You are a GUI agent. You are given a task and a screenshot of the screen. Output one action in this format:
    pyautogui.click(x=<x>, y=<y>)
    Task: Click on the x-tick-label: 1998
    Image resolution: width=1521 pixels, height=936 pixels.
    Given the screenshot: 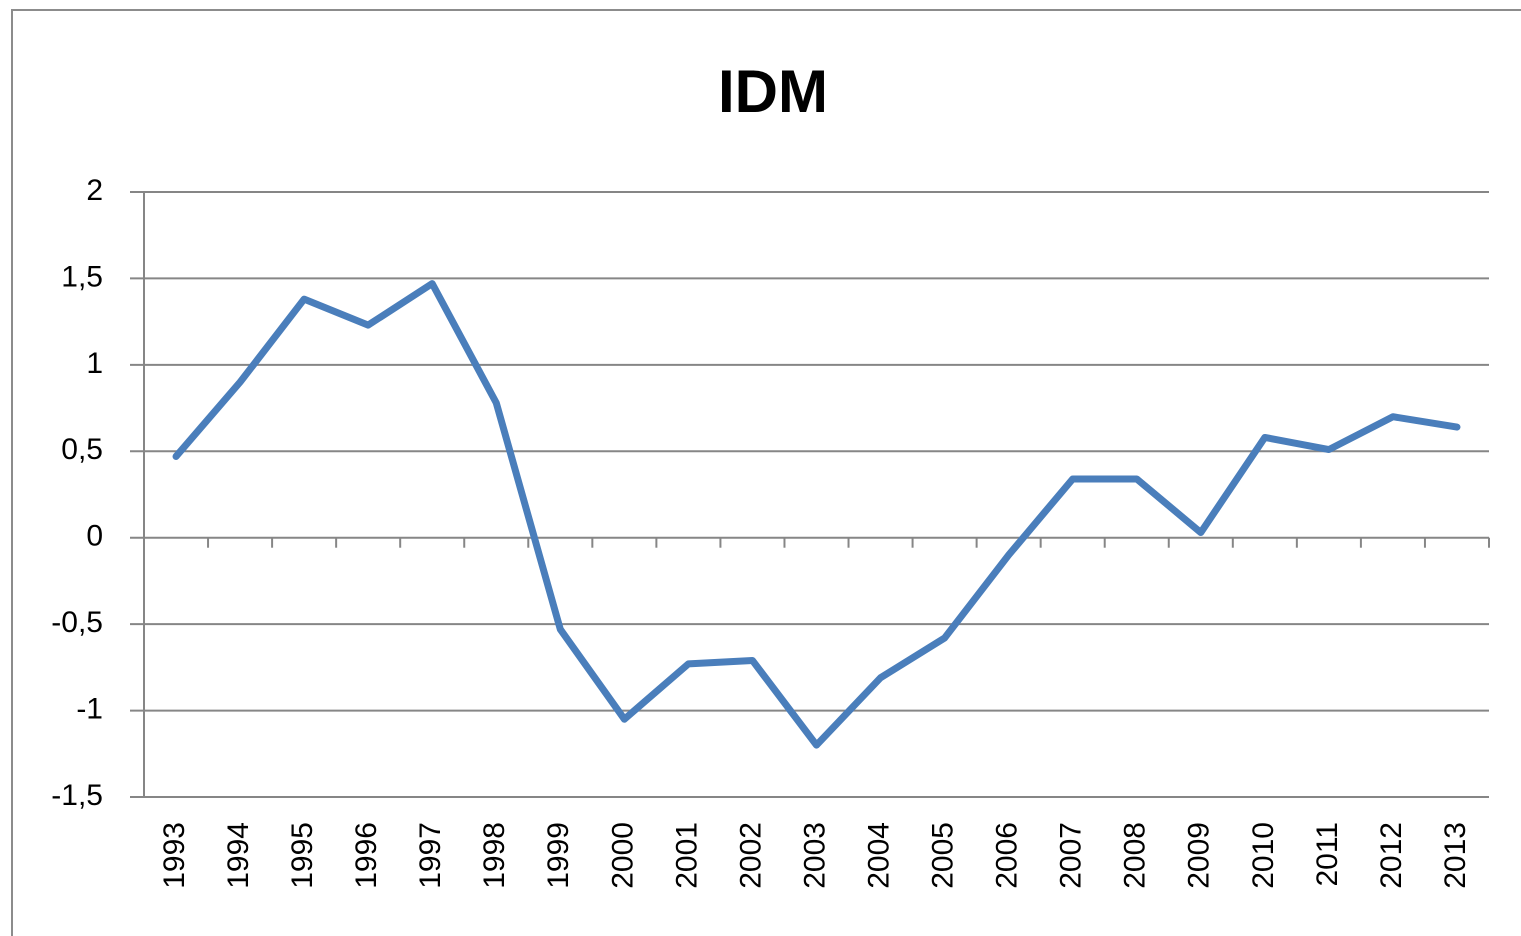 What is the action you would take?
    pyautogui.click(x=494, y=855)
    